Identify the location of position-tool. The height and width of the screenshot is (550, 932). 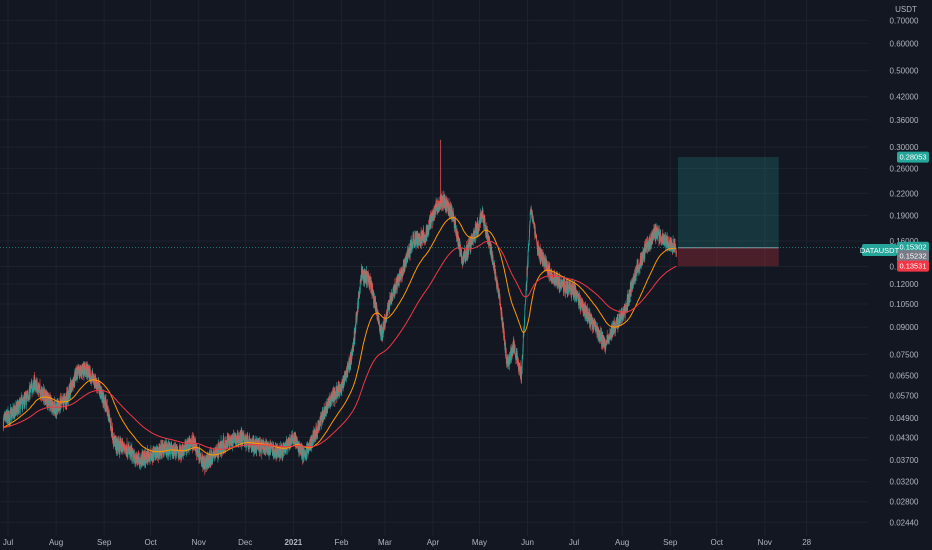
(728, 212).